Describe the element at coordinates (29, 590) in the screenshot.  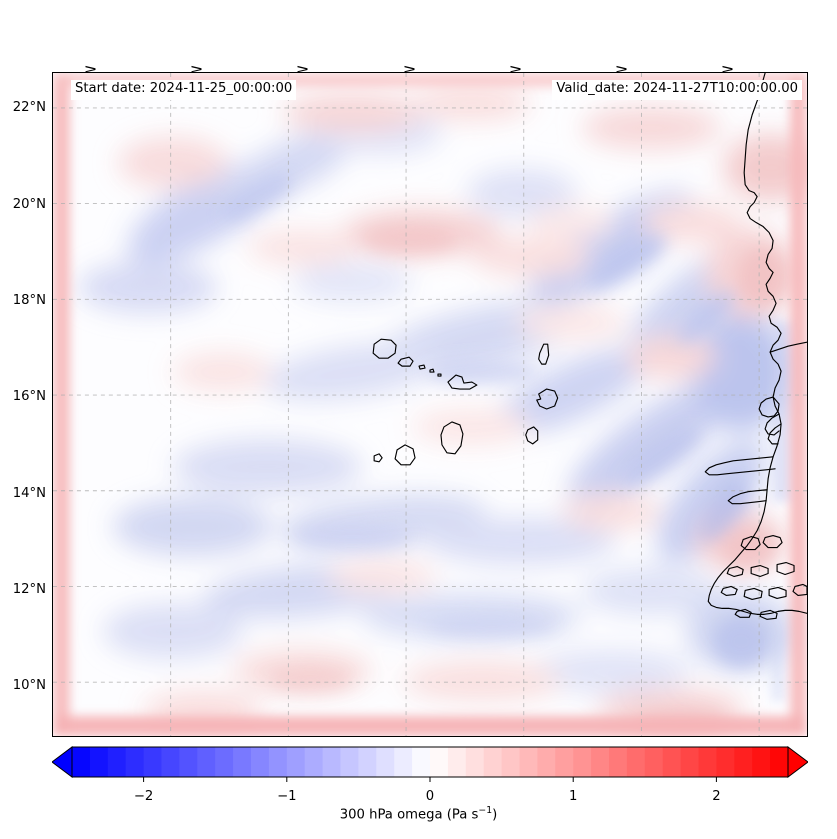
I see `y-tick-label: 12°N` at that location.